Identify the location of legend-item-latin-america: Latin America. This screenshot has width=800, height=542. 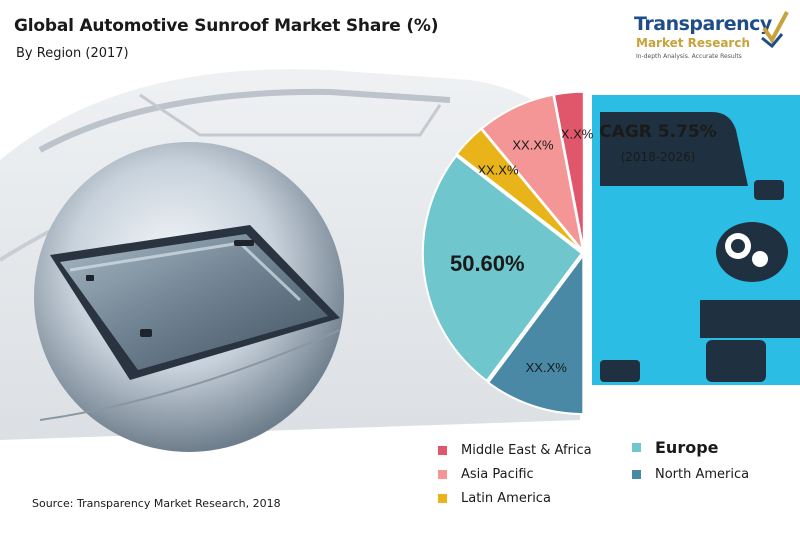
(494, 498).